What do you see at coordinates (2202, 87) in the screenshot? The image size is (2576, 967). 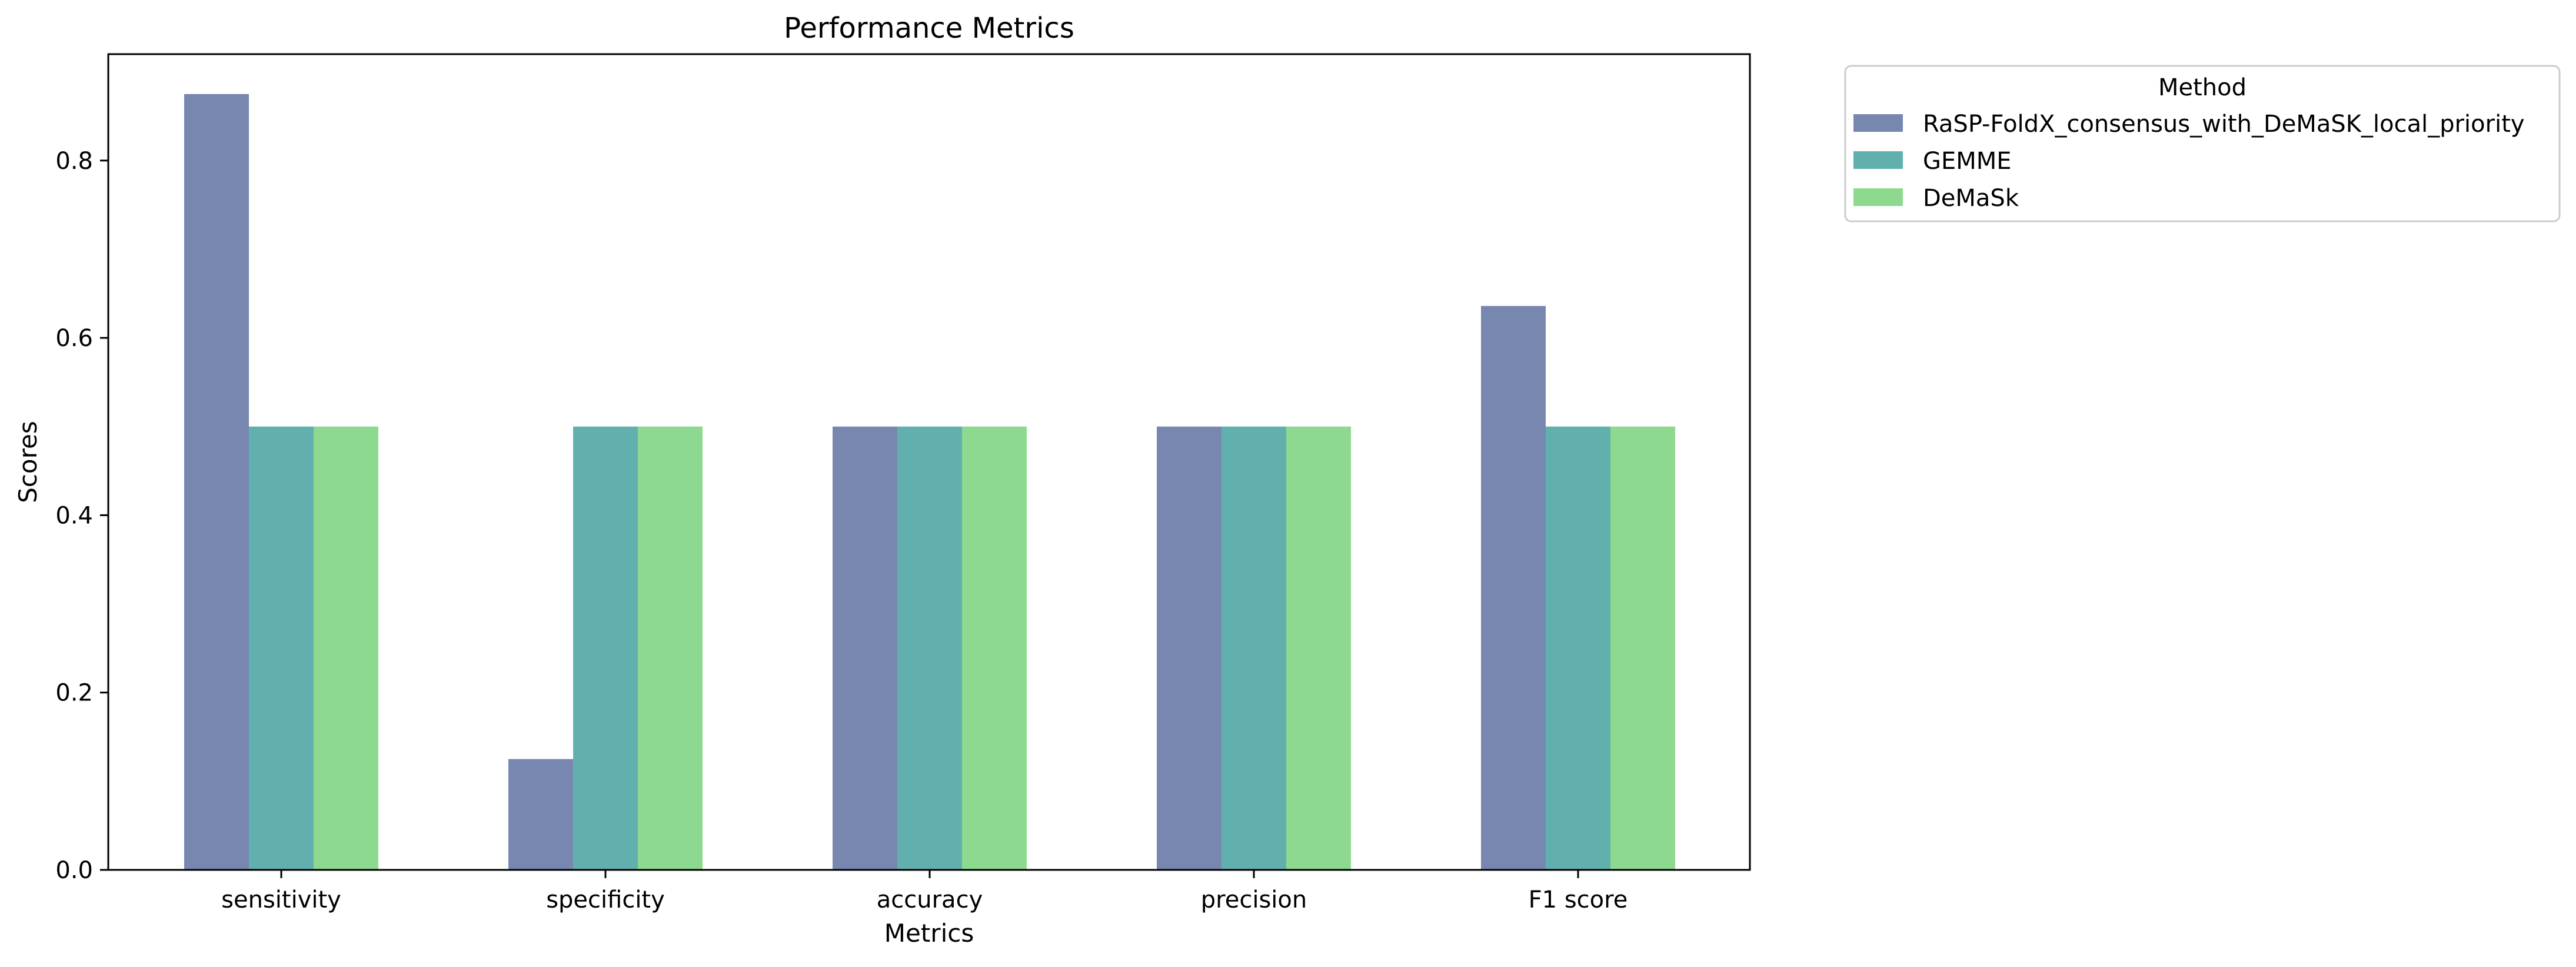 I see `legend-title: Method` at bounding box center [2202, 87].